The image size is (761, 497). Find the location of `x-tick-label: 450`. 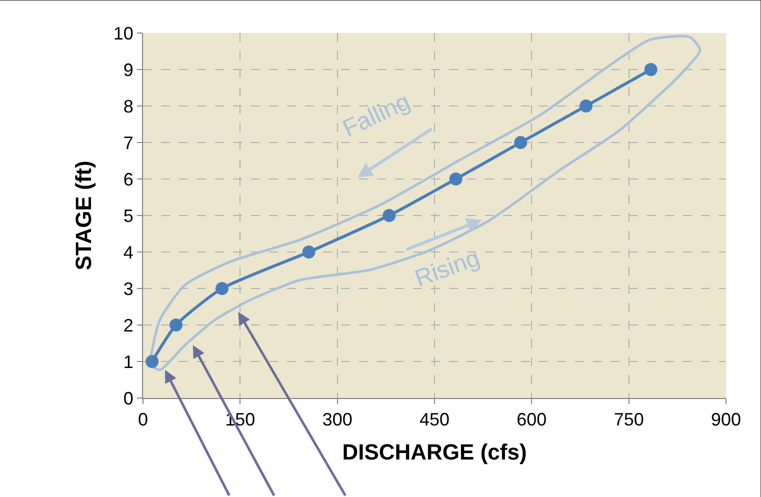

x-tick-label: 450 is located at coordinates (434, 420).